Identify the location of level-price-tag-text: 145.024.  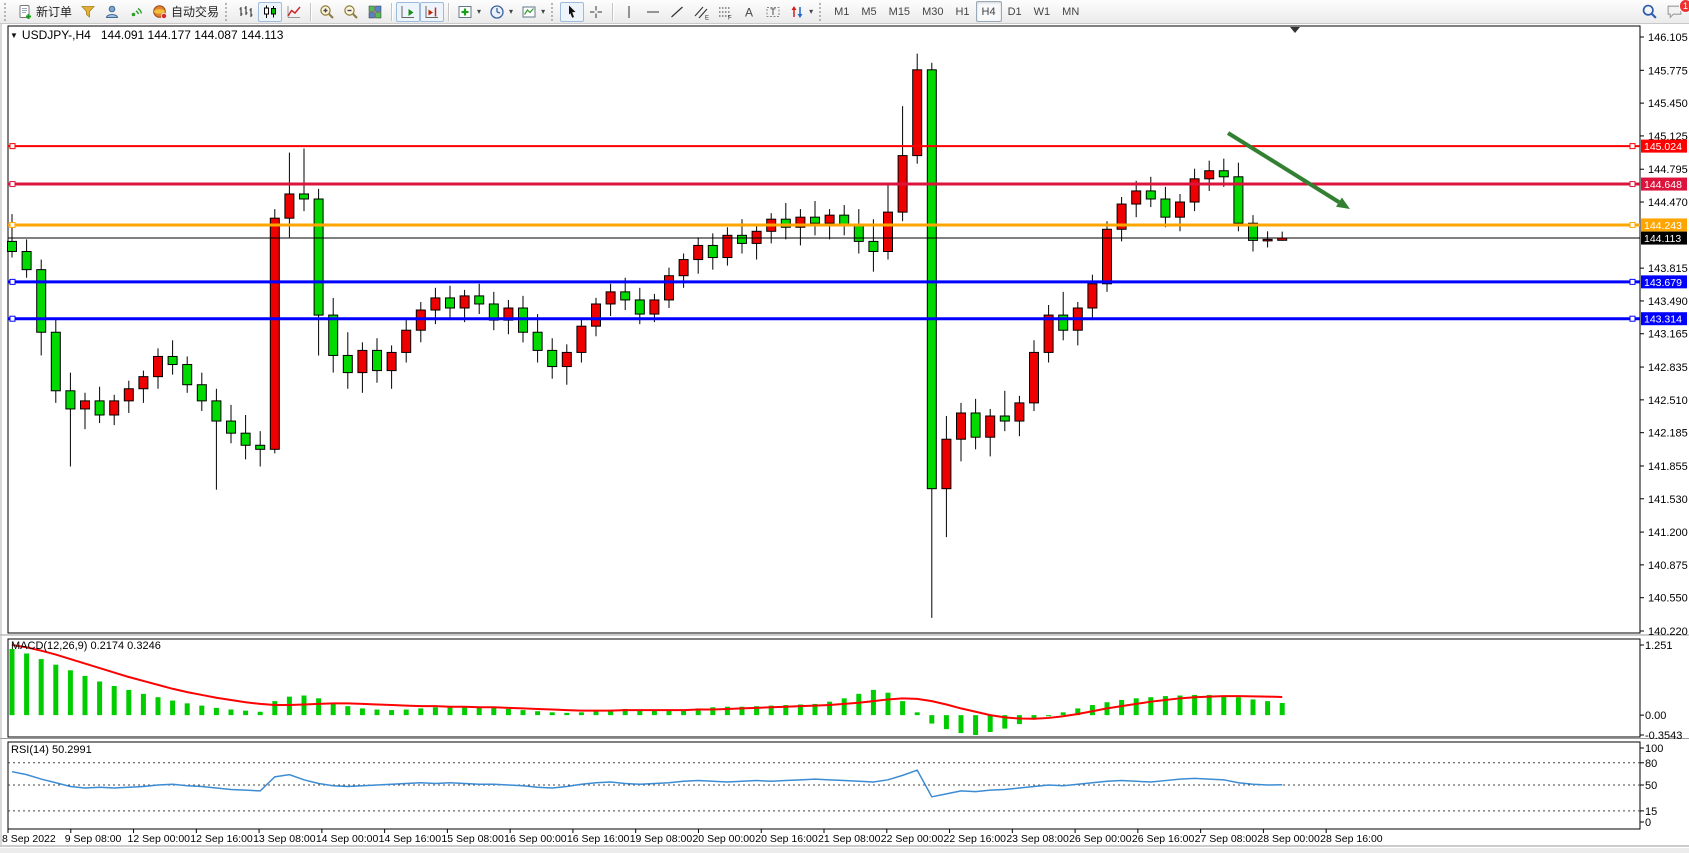
(1663, 147).